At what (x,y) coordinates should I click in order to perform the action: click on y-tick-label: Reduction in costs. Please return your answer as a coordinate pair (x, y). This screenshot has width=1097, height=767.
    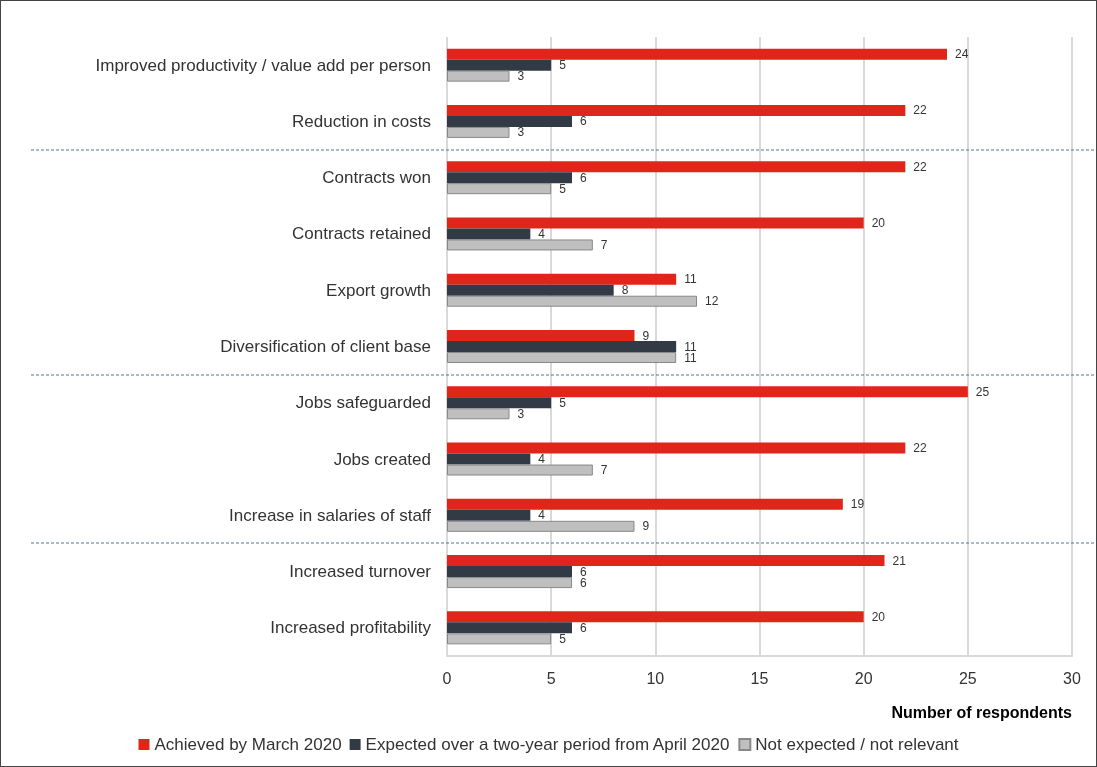
    Looking at the image, I should click on (361, 121).